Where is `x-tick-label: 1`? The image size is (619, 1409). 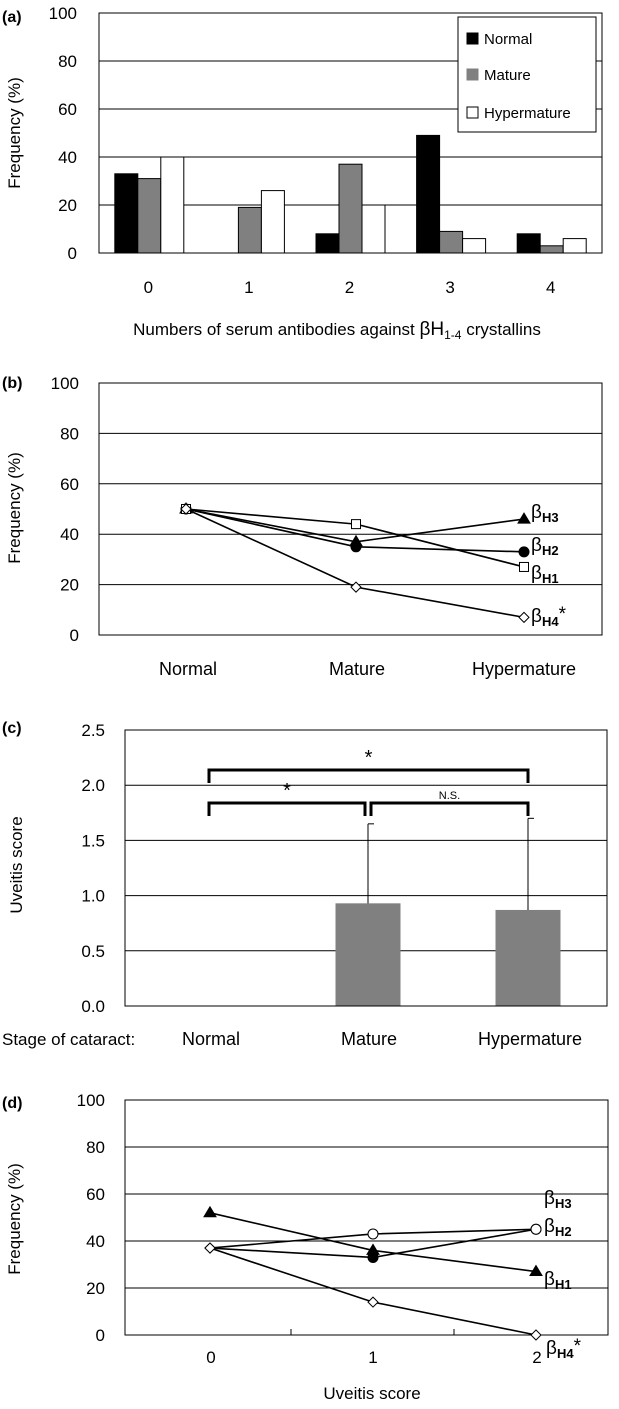
x-tick-label: 1 is located at coordinates (248, 287).